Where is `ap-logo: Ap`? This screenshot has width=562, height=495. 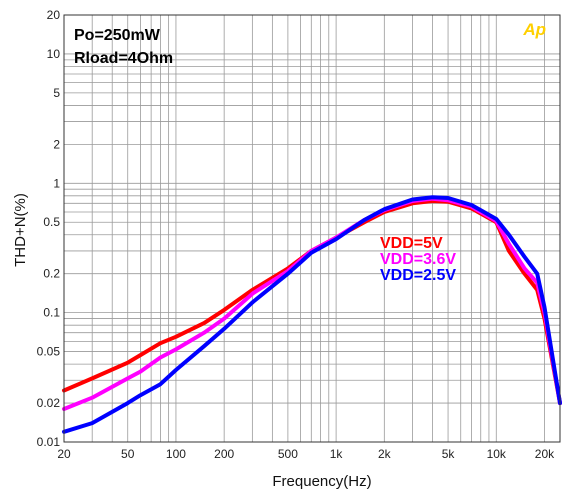
ap-logo: Ap is located at coordinates (534, 29).